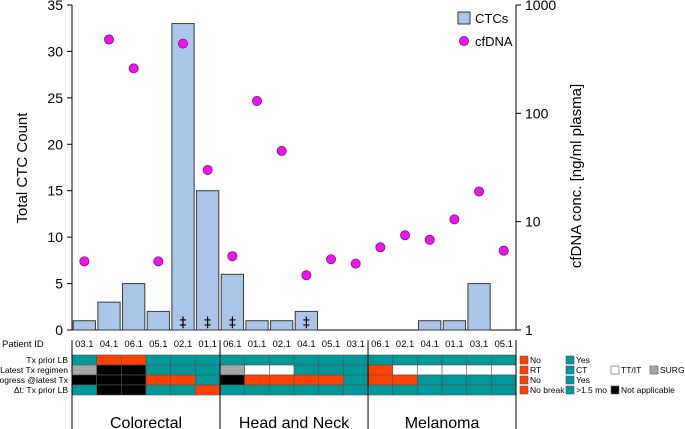 The height and width of the screenshot is (429, 685). I want to click on y-right-axis-label: cfDNA conc. [ng/ml plasma], so click(576, 176).